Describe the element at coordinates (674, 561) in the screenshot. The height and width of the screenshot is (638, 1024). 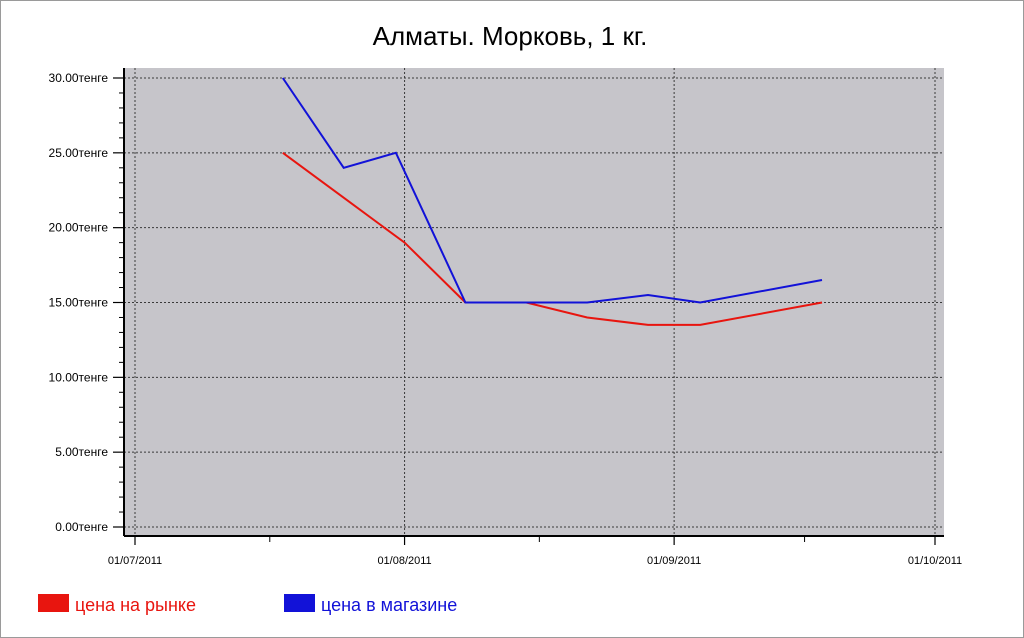
I see `x-tick-label: 01/09/2011` at that location.